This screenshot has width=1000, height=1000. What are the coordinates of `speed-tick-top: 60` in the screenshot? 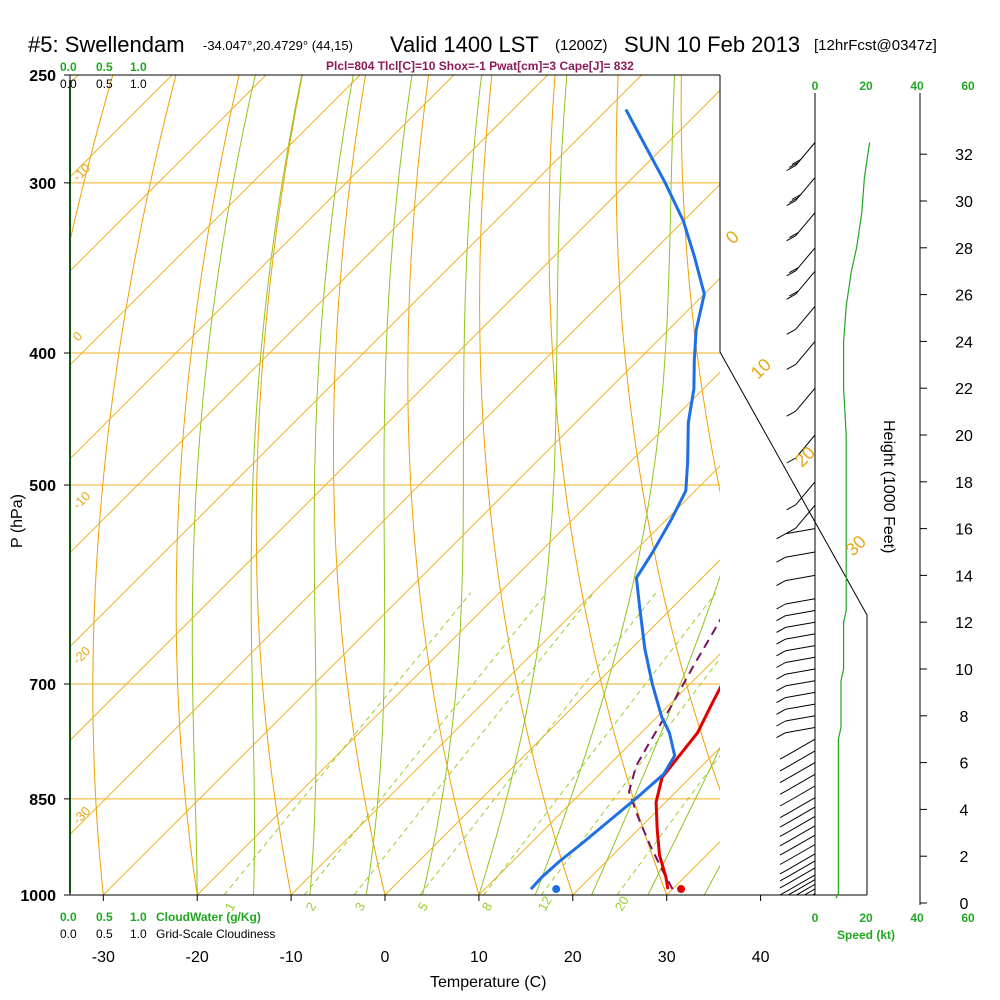 It's located at (968, 86).